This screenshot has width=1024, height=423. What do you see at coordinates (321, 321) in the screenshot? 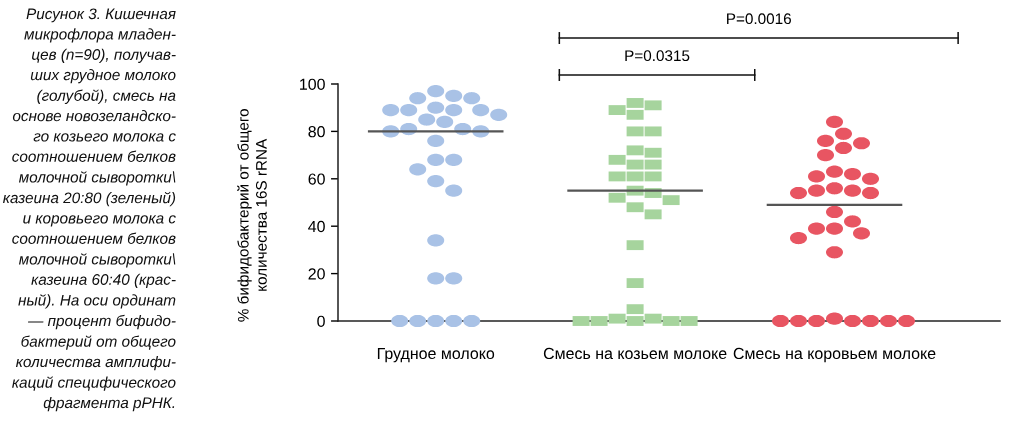
I see `y-tick-label: 0` at bounding box center [321, 321].